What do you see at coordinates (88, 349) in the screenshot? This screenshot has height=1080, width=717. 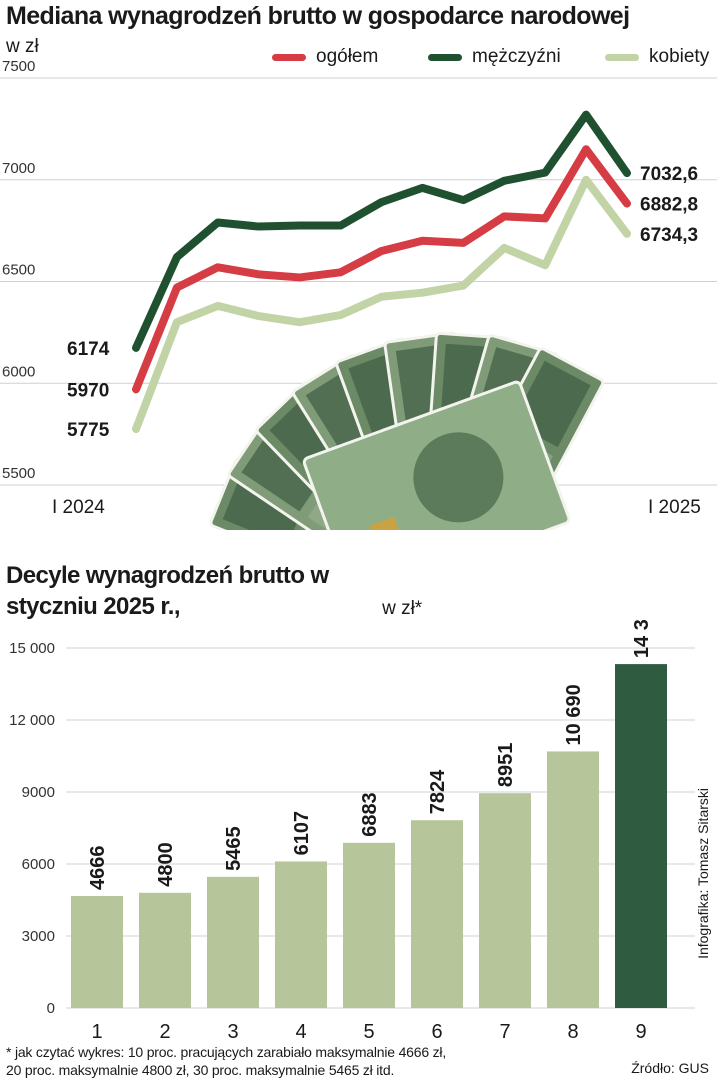 I see `line-label-start-mezczyzni: 6174` at bounding box center [88, 349].